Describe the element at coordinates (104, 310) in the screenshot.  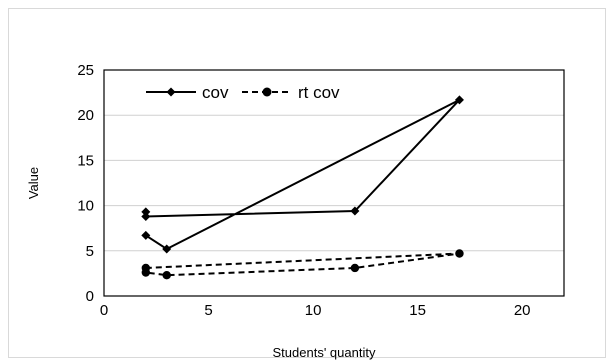
I see `x-tick-label: 0` at that location.